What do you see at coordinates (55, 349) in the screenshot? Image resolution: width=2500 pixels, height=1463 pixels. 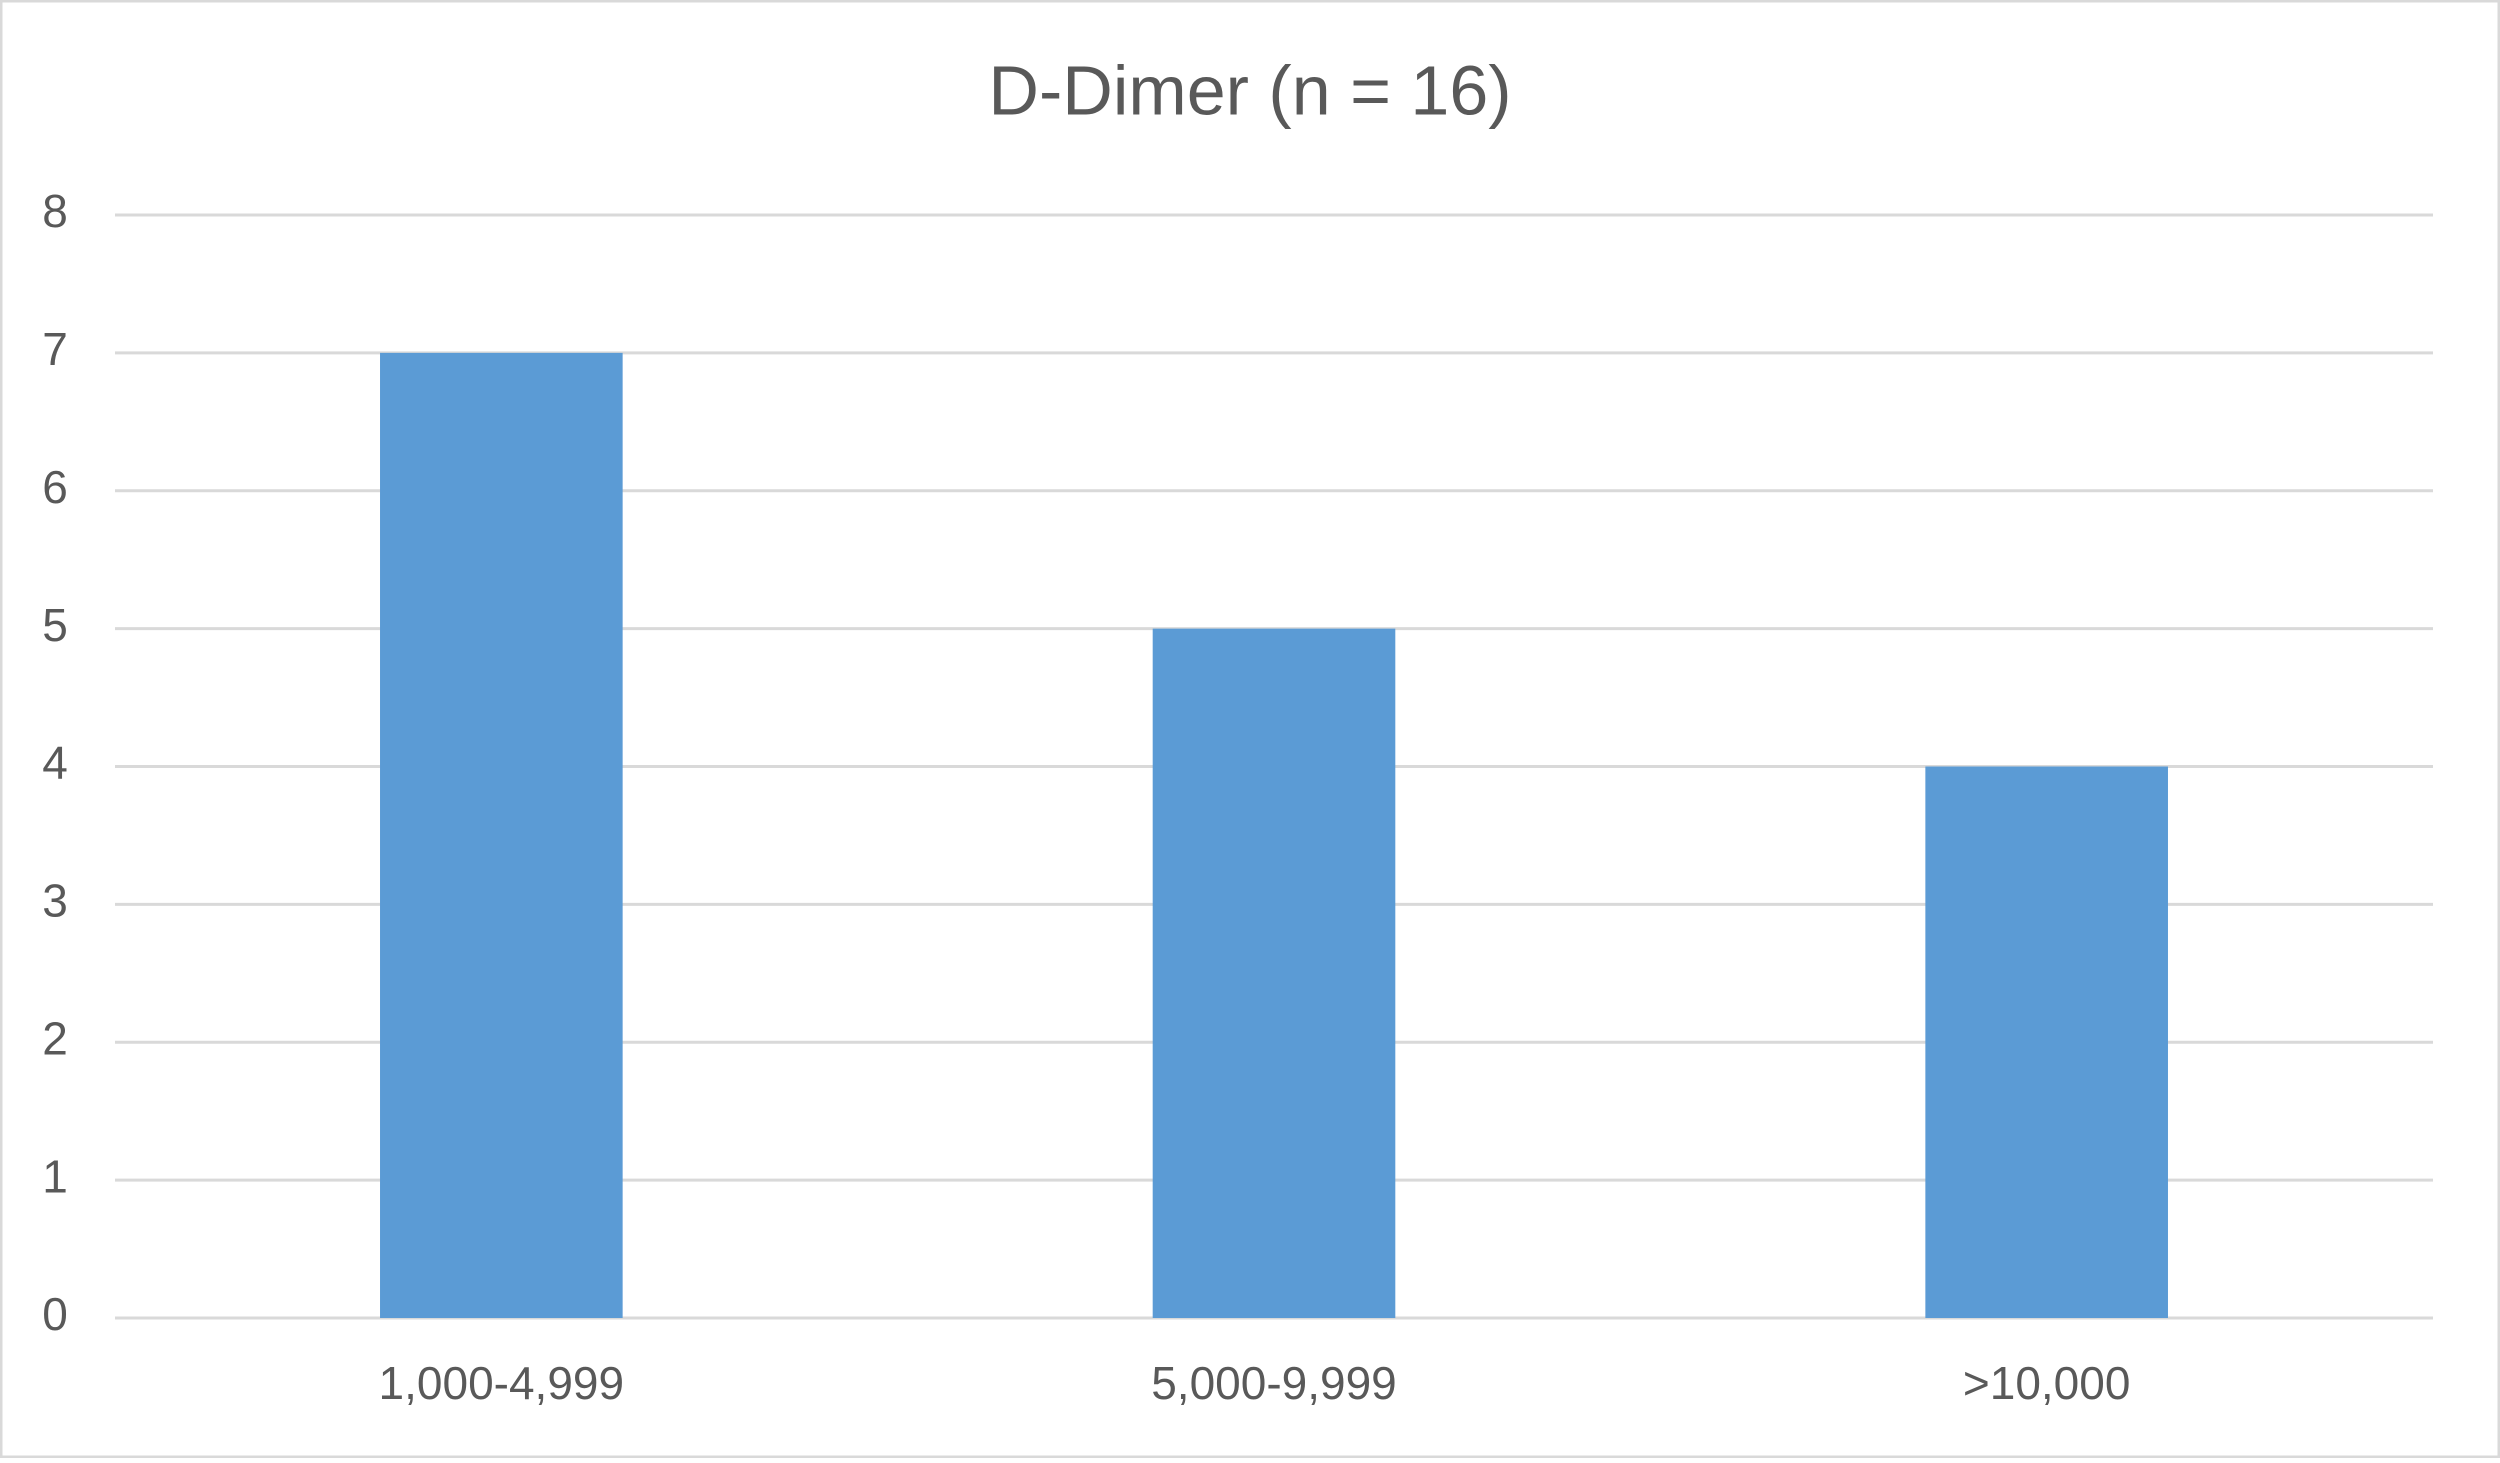 I see `y-tick-label: 7` at bounding box center [55, 349].